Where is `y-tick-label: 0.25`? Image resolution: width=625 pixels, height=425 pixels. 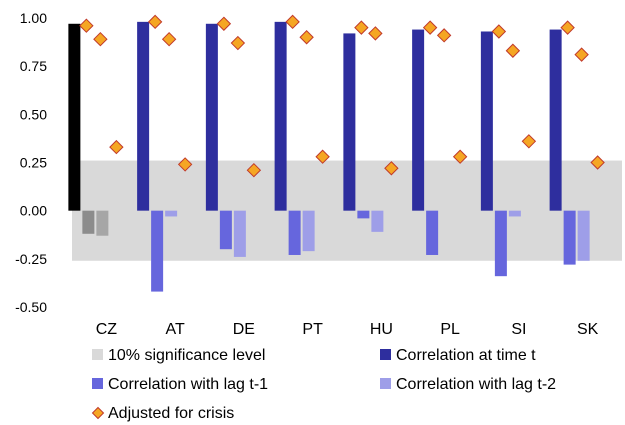
y-tick-label: 0.25 is located at coordinates (33, 163).